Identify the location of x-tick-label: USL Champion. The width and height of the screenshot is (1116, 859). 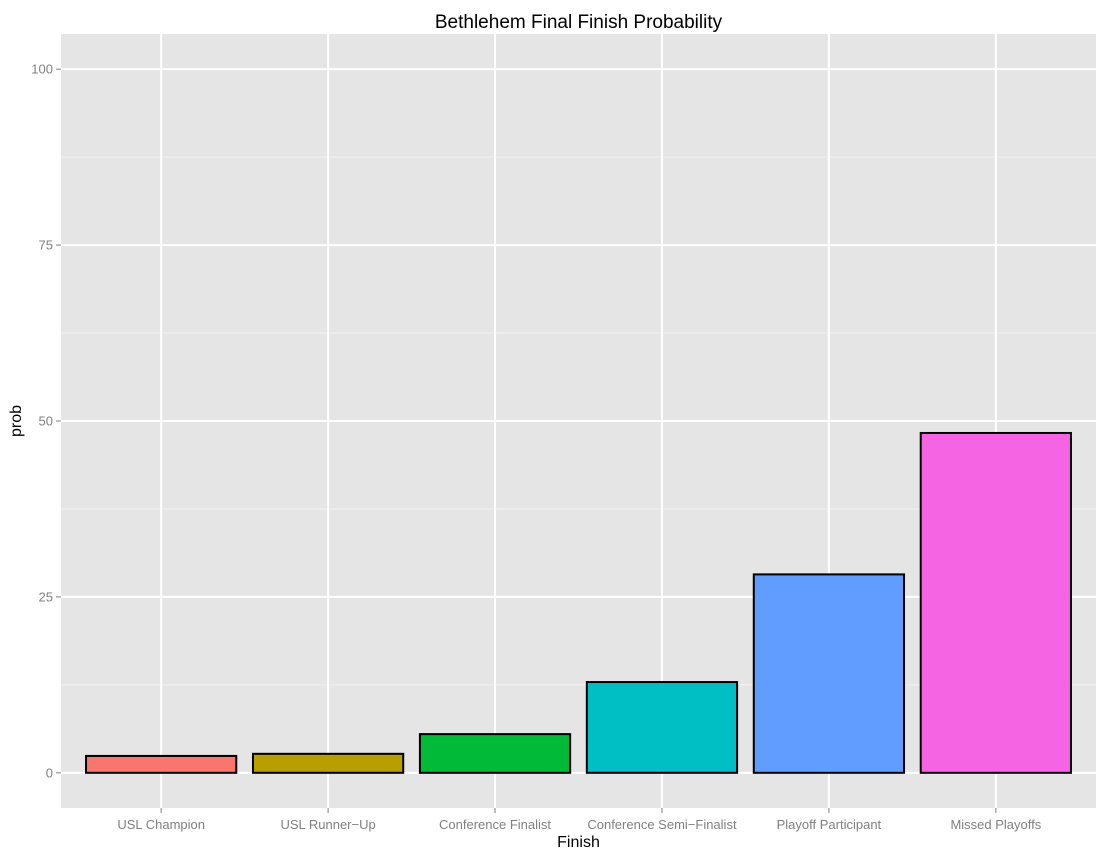
(161, 824).